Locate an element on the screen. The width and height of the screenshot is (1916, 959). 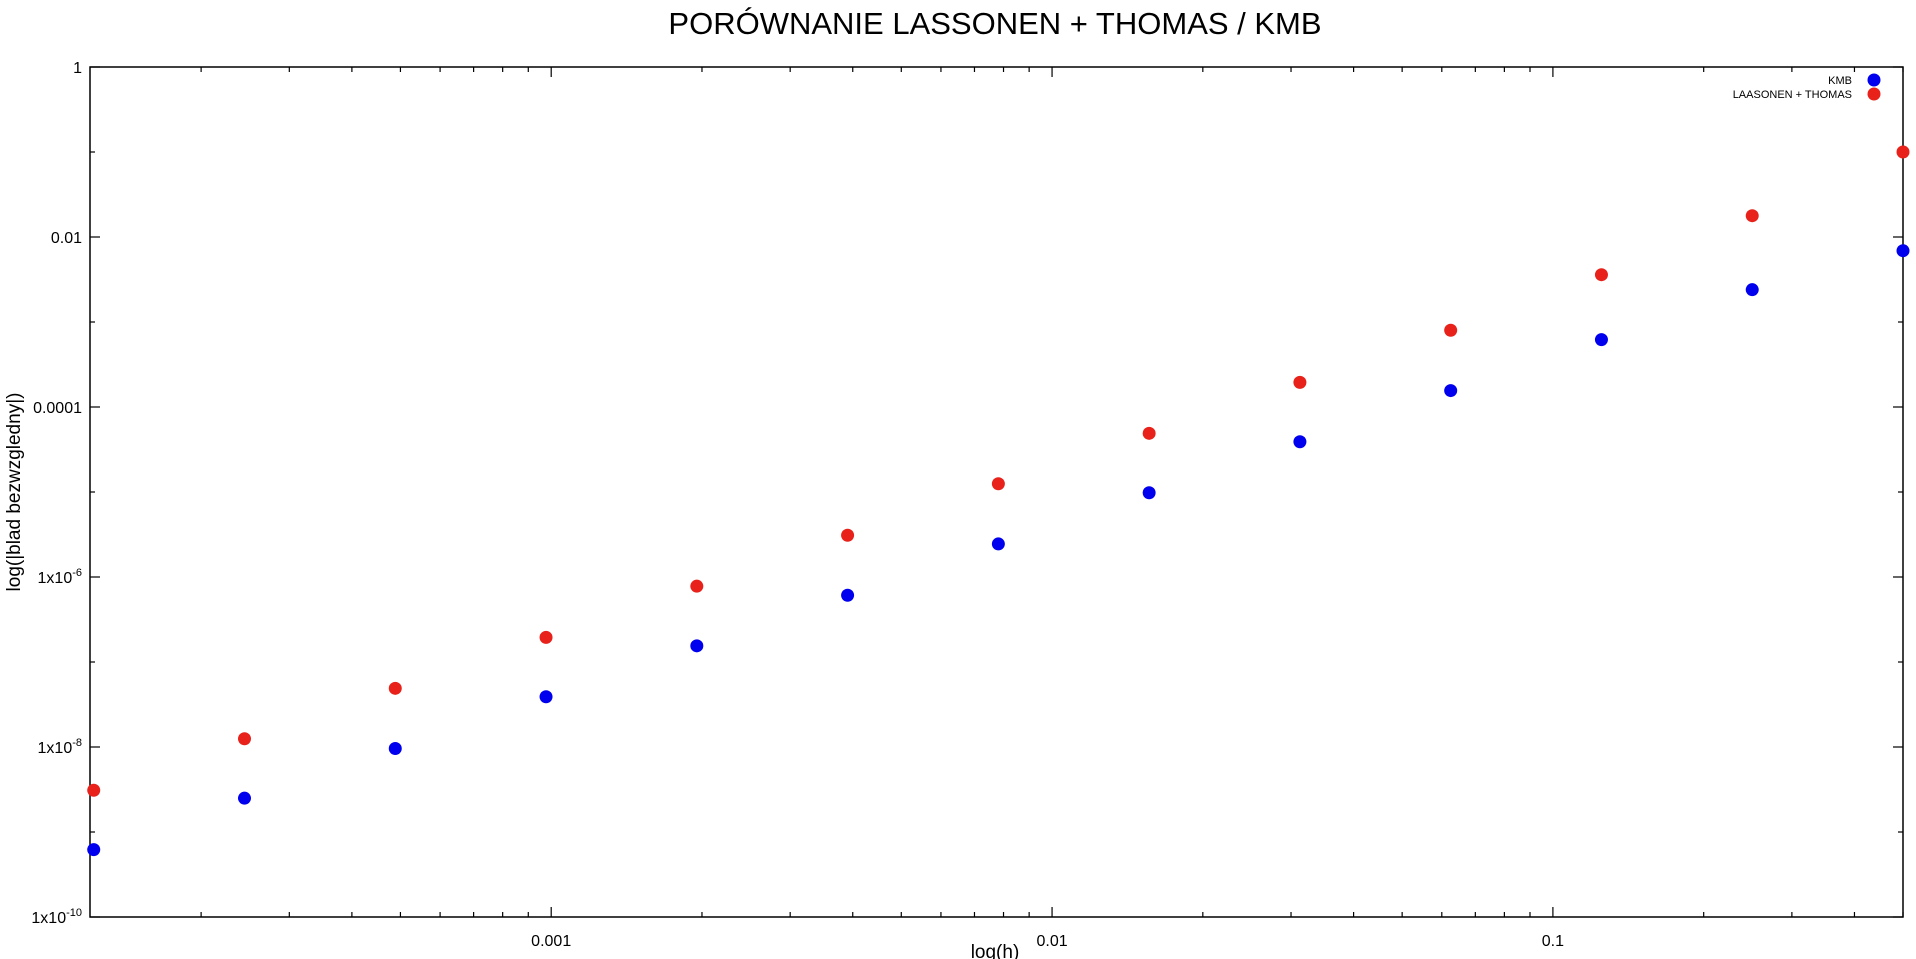
y-tick-label: 1 is located at coordinates (77, 68).